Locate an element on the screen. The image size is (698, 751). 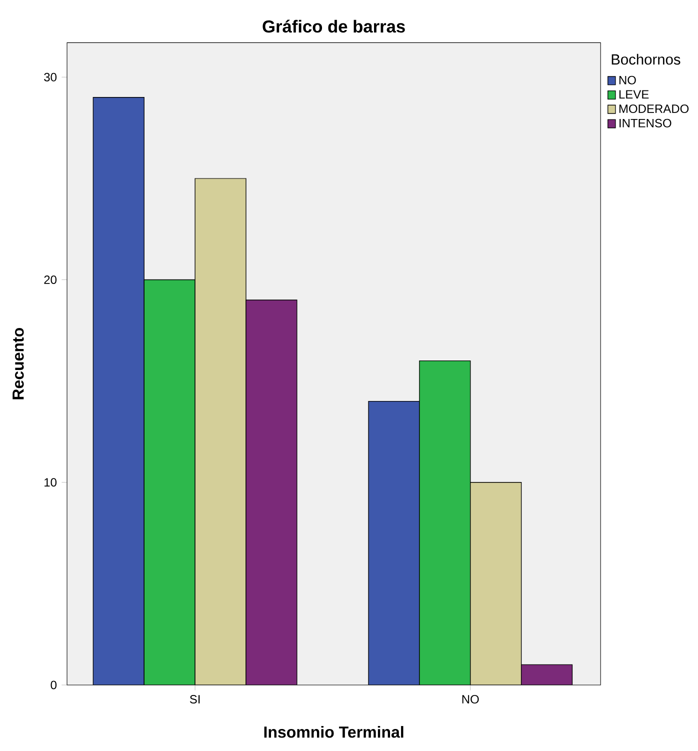
legend-label: NO is located at coordinates (628, 80).